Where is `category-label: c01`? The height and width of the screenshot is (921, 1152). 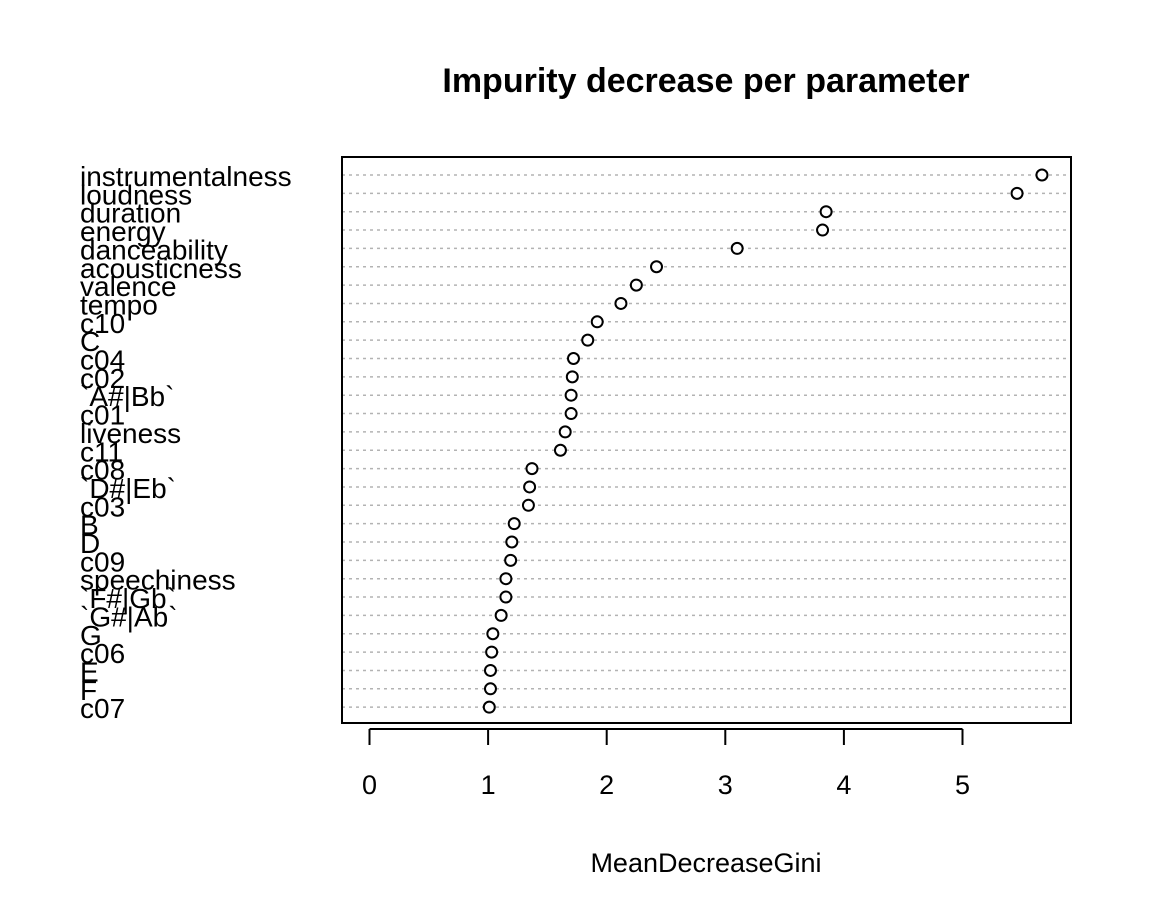 category-label: c01 is located at coordinates (102, 415).